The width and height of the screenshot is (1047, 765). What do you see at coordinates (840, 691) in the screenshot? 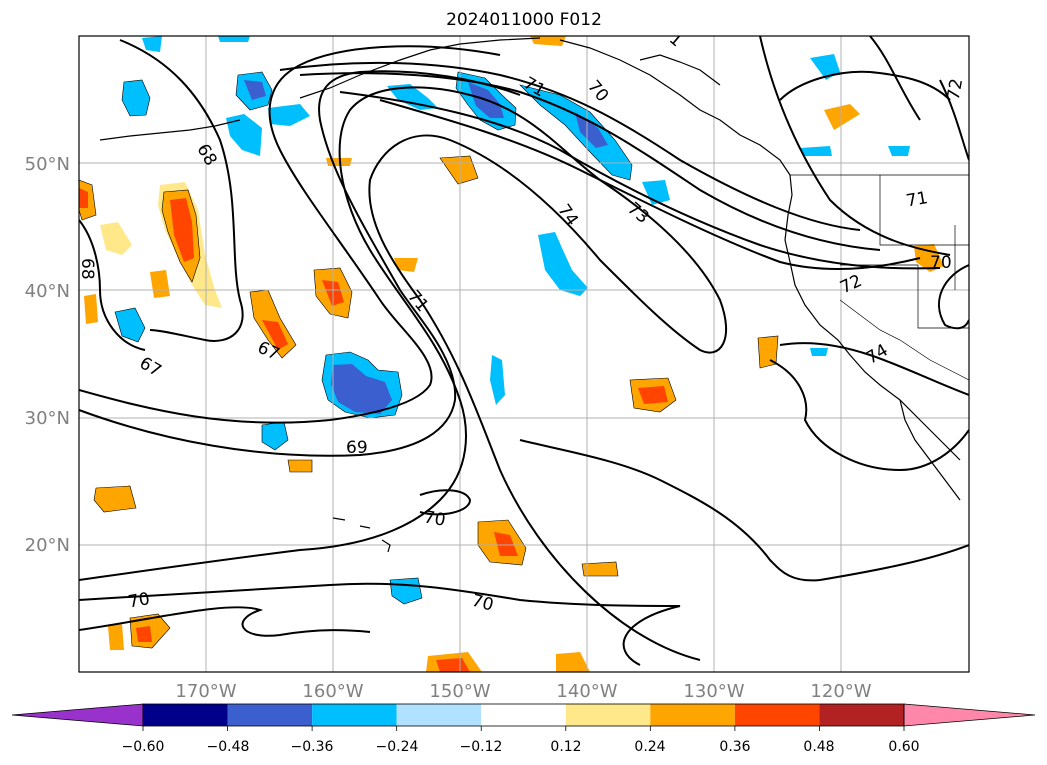
I see `lon-label-120w: 120°W` at bounding box center [840, 691].